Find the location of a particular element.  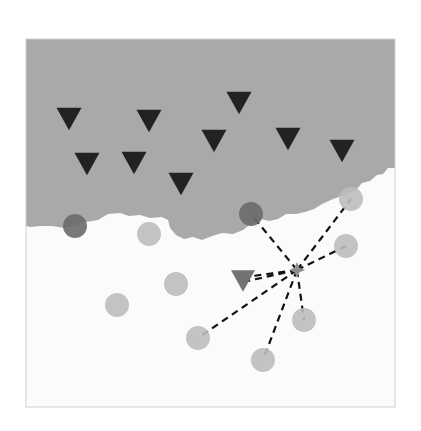

query-star-icon is located at coordinates (297, 270).